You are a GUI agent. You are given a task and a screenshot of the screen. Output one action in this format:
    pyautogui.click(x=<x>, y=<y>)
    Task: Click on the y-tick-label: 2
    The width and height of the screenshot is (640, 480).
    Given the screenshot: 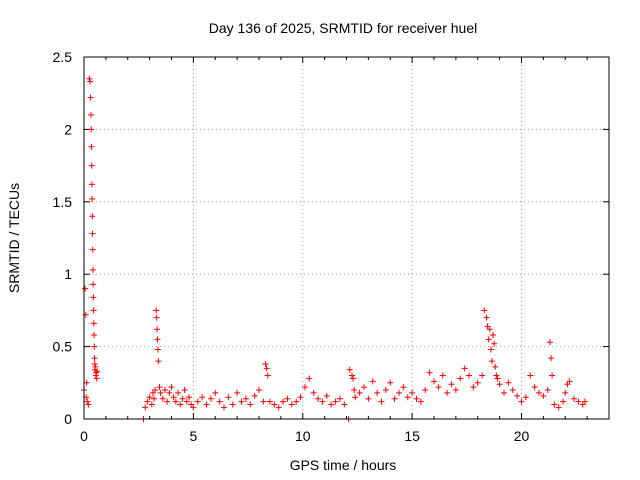 What is the action you would take?
    pyautogui.click(x=68, y=129)
    